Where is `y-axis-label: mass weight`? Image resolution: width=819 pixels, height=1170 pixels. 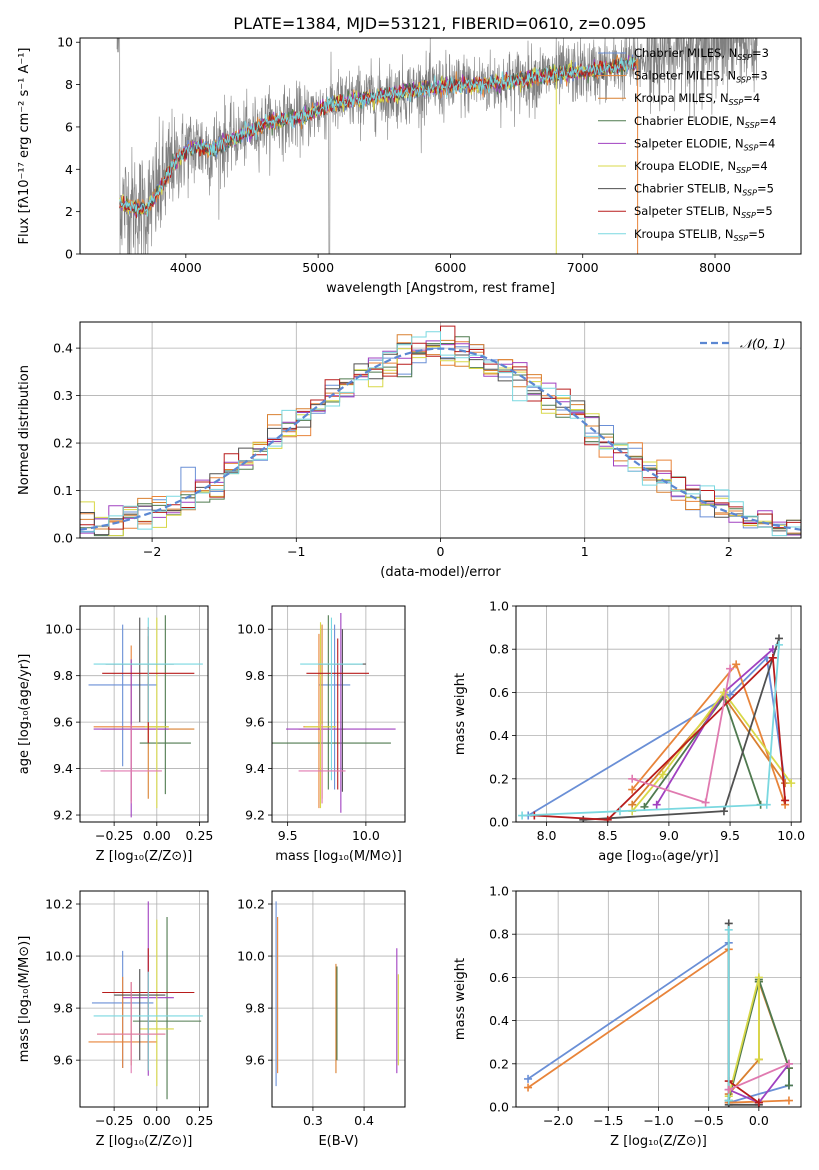 y-axis-label: mass weight is located at coordinates (460, 999).